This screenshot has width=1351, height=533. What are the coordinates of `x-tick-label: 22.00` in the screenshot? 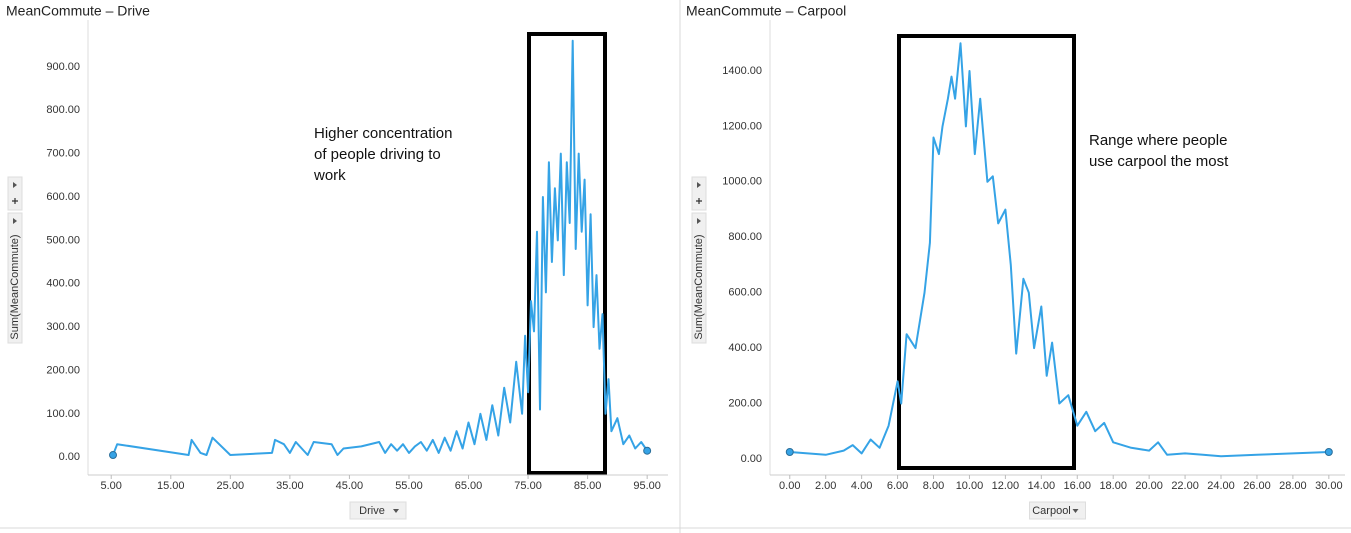 It's located at (1185, 486).